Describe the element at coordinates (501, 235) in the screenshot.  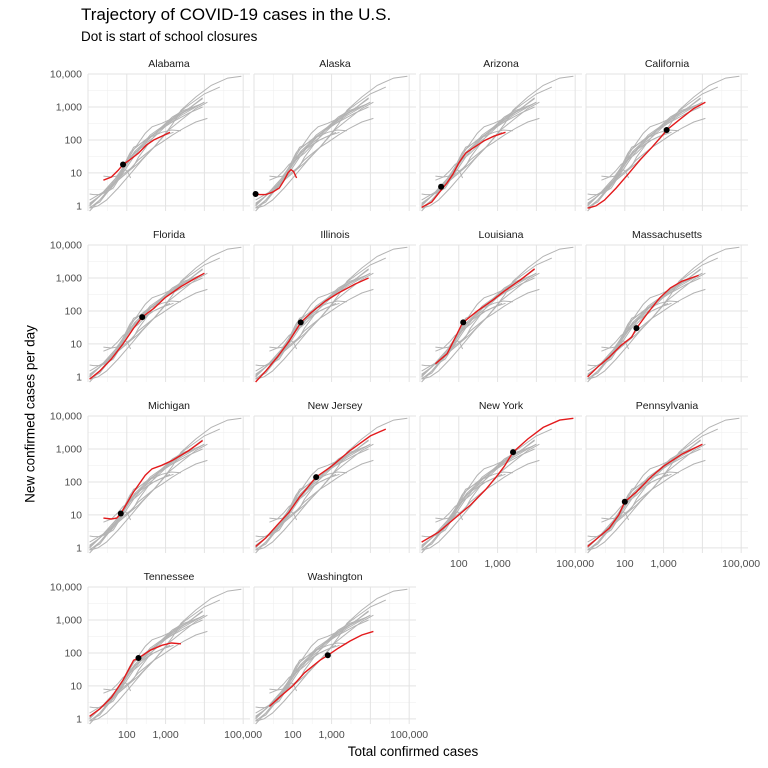
I see `panel-title: Louisiana` at that location.